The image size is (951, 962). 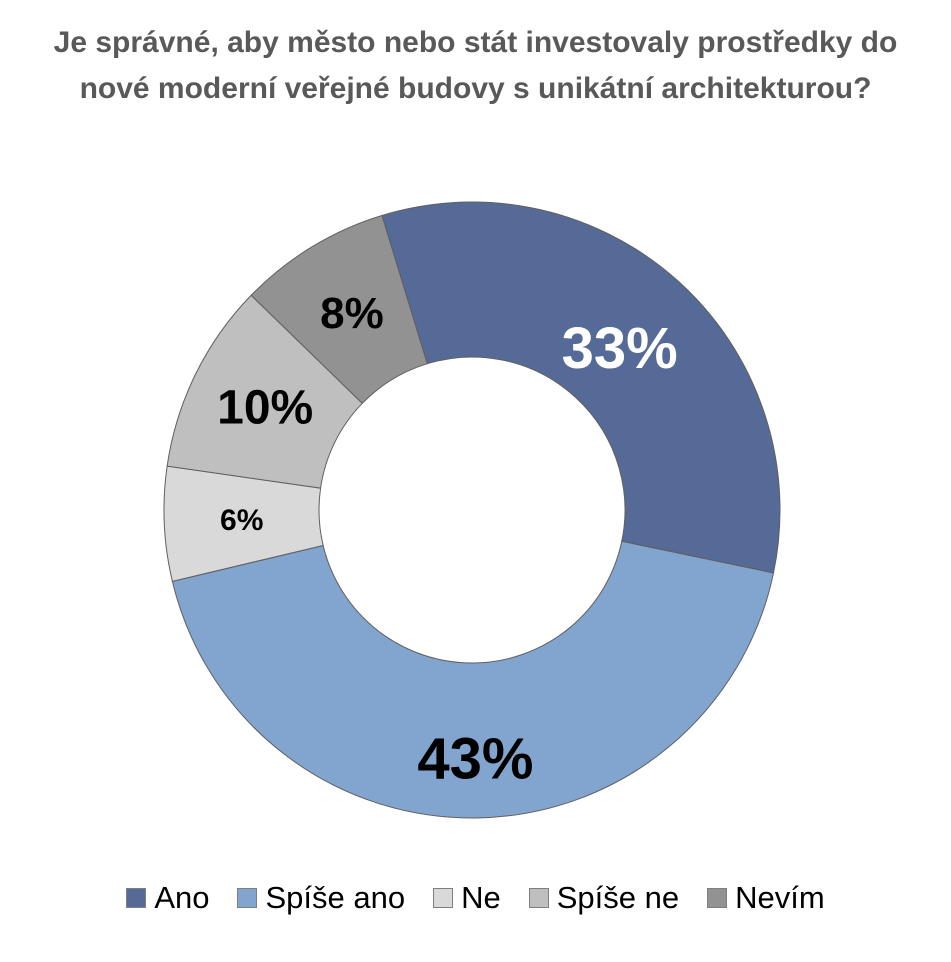 I want to click on legend-label: Nevím, so click(x=780, y=897).